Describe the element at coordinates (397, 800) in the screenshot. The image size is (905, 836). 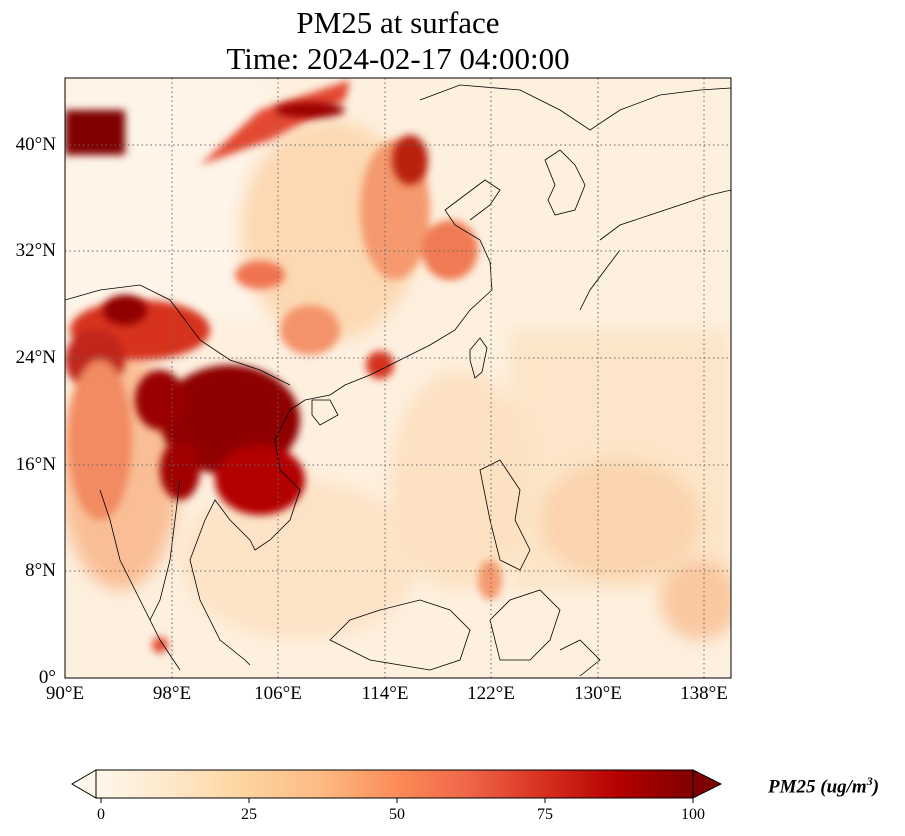
I see `colorbar-ticks` at that location.